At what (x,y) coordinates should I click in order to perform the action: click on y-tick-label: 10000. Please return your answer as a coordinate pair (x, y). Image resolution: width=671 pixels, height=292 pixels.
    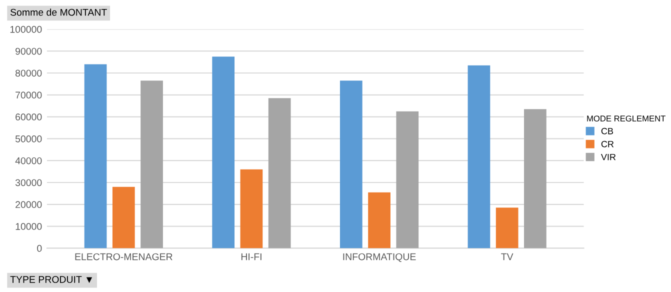
    Looking at the image, I should click on (29, 226).